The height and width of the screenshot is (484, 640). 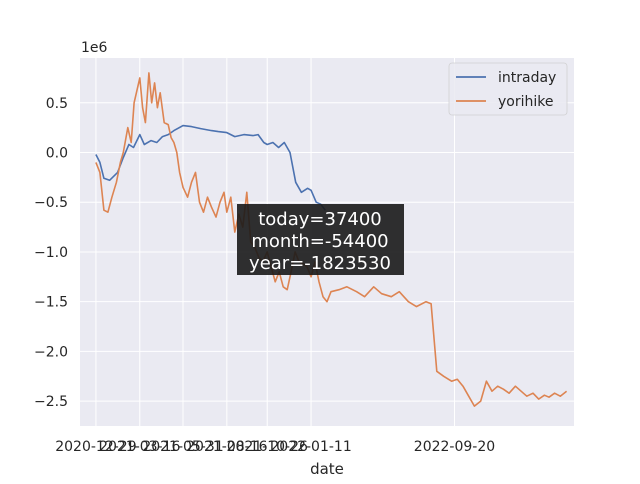 What do you see at coordinates (57, 104) in the screenshot?
I see `y-tick-label: 0.5` at bounding box center [57, 104].